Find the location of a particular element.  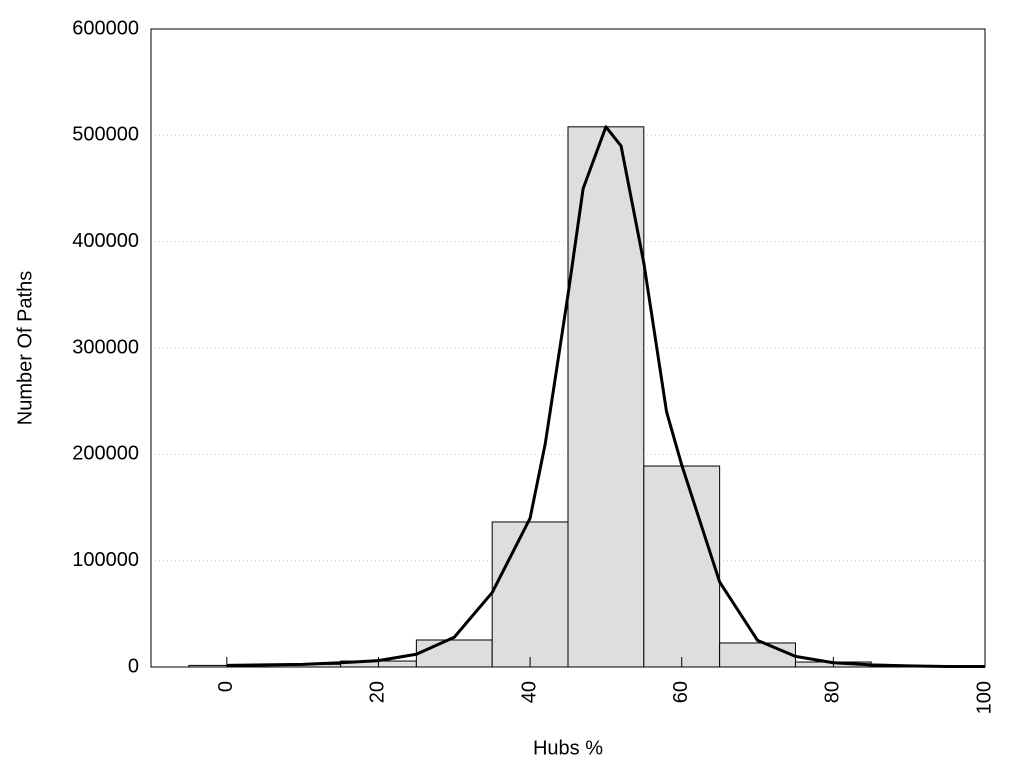

y-tick-label: 200000 is located at coordinates (105, 454).